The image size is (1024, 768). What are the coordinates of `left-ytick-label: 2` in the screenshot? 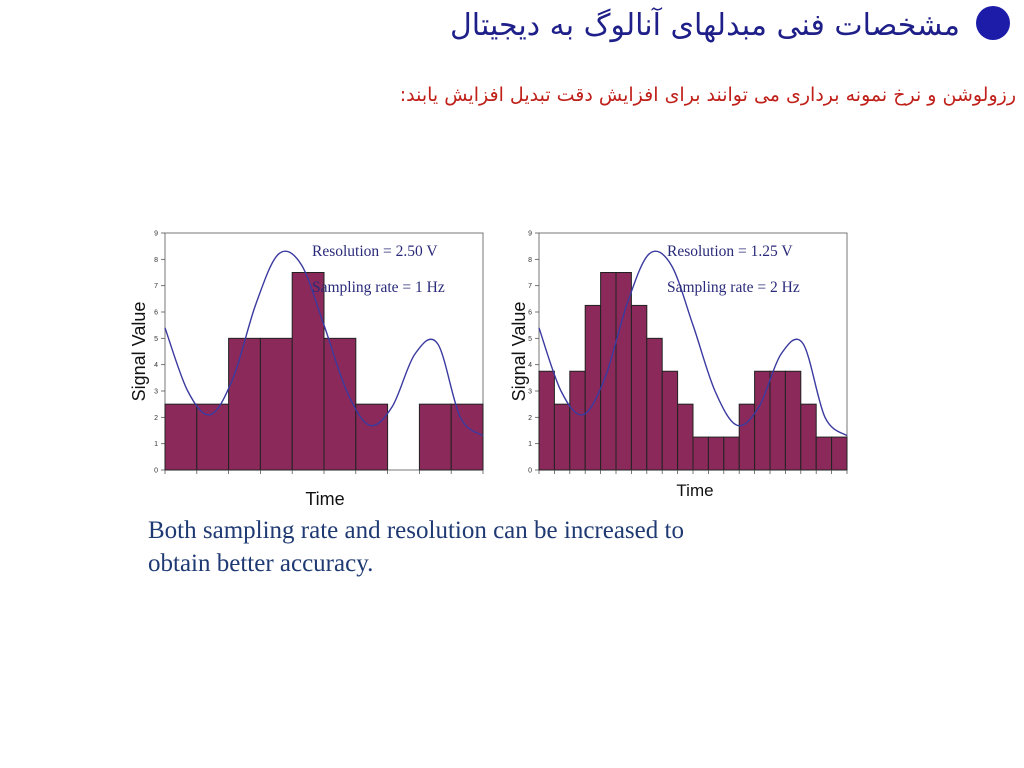 It's located at (156, 418).